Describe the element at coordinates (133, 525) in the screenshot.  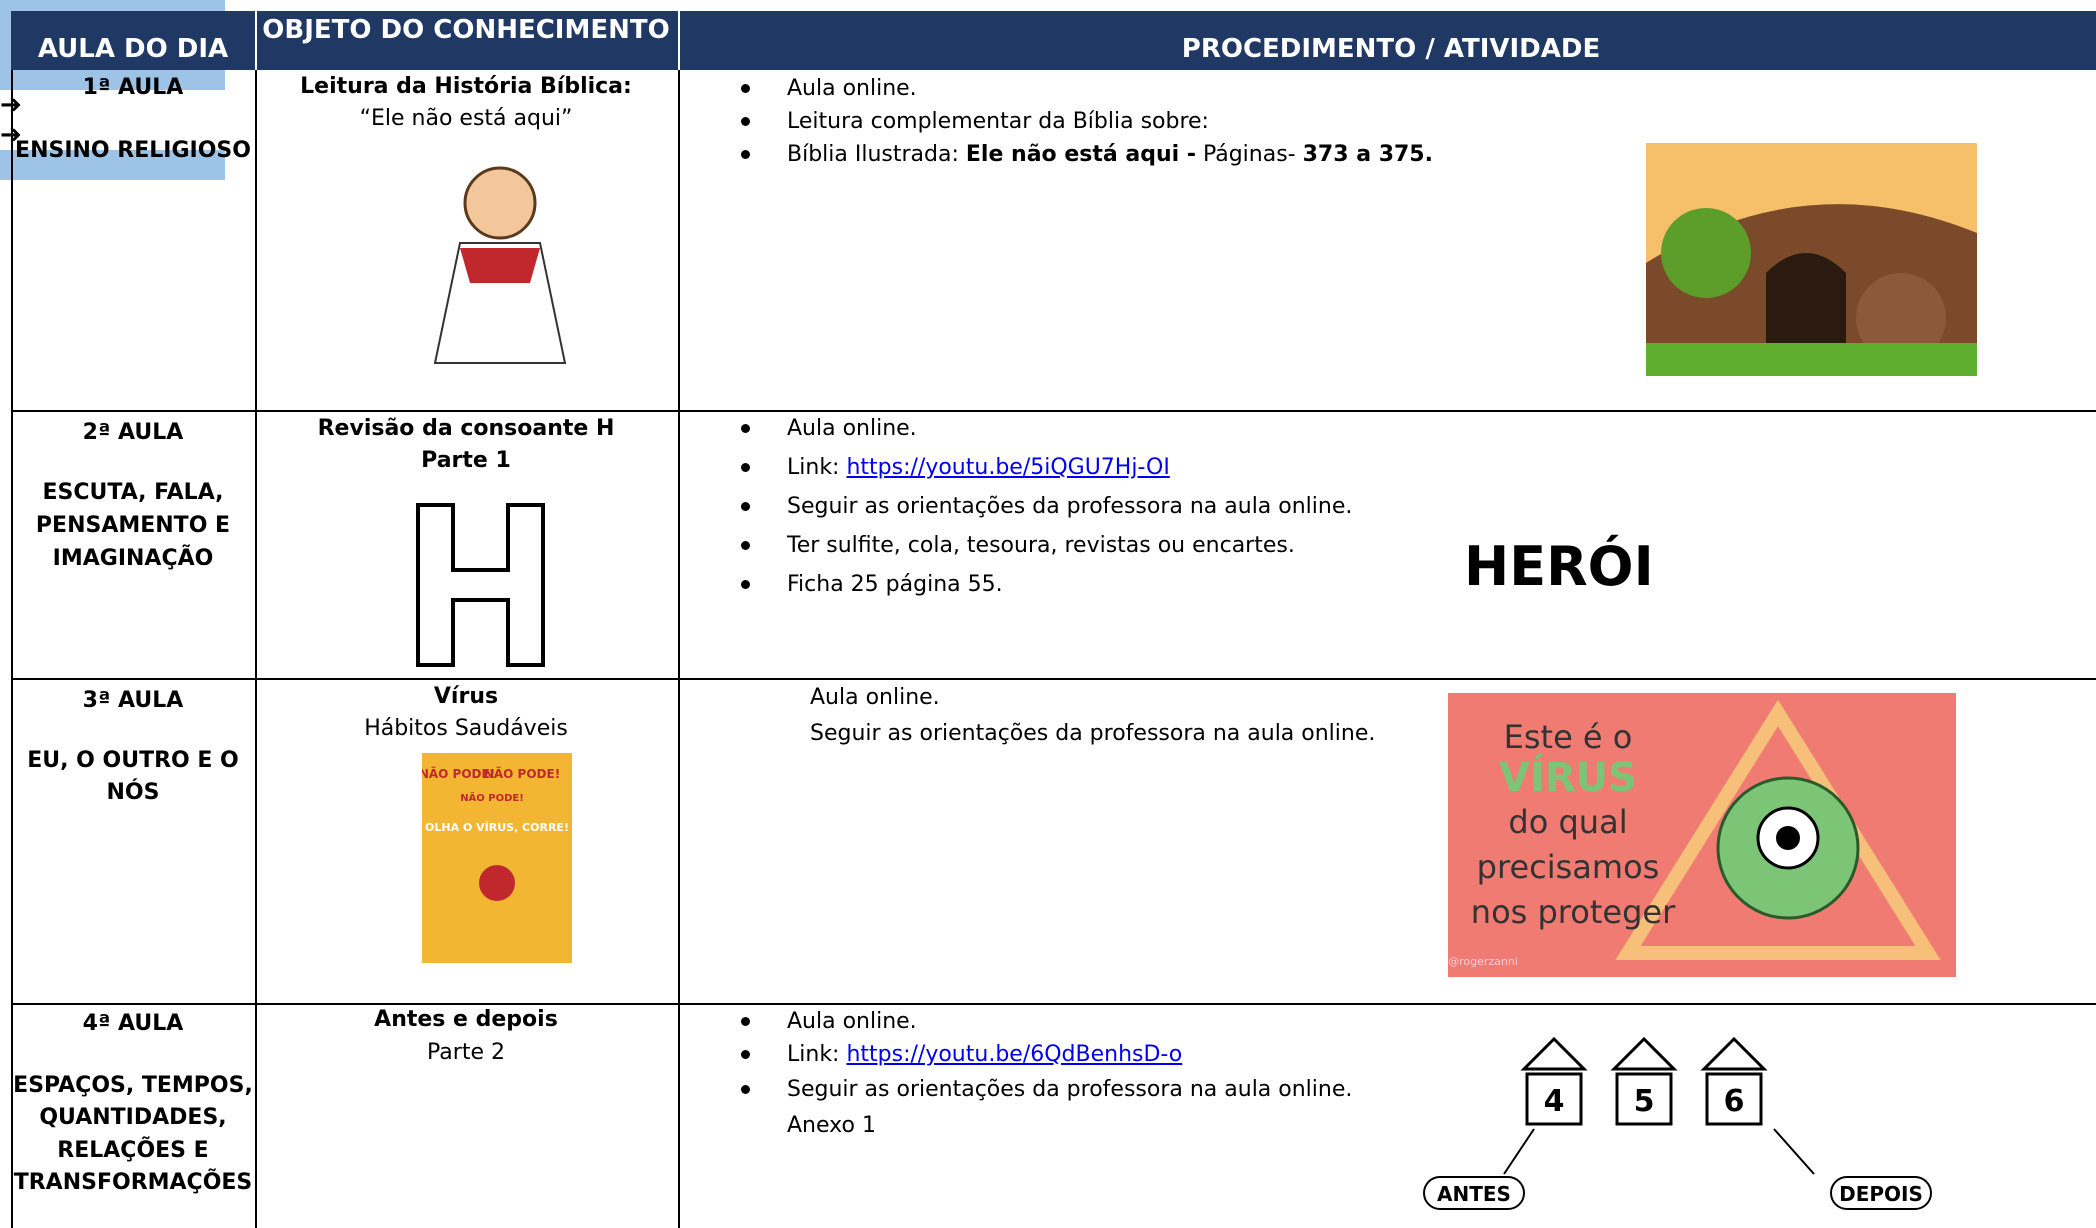
I see `subject-line: PENSAMENTO E` at that location.